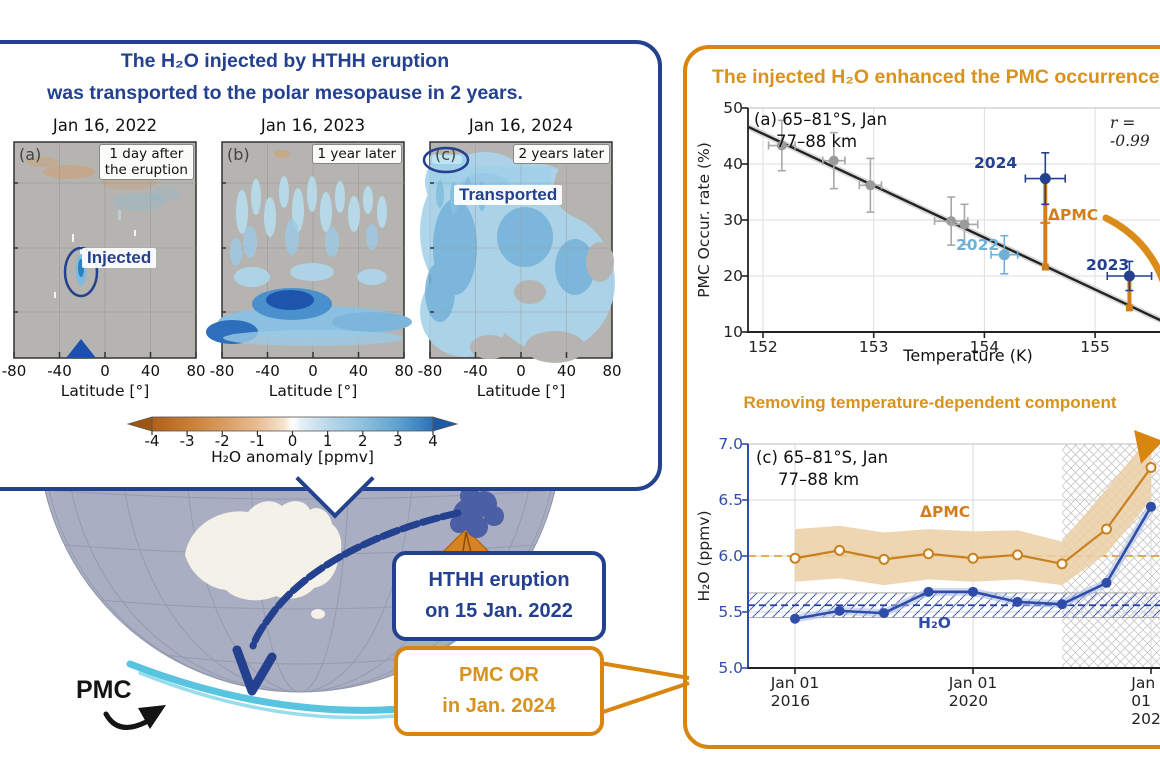 The height and width of the screenshot is (770, 1160). Describe the element at coordinates (134, 717) in the screenshot. I see `pmc-arrow-icon` at that location.